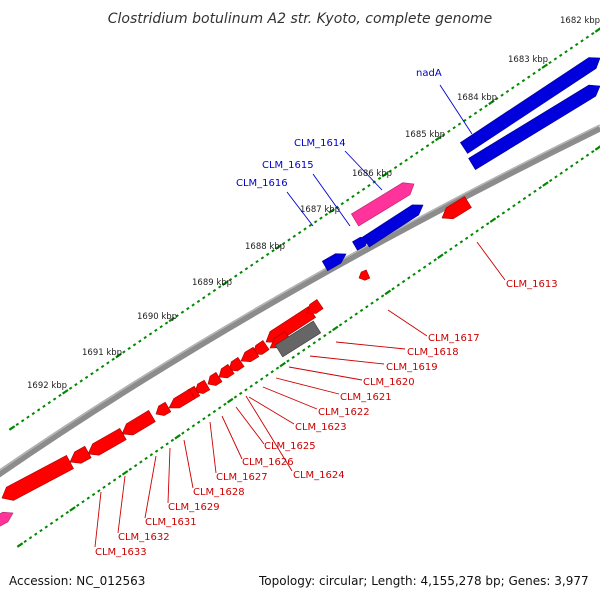 The width and height of the screenshot is (600, 600). I want to click on gene-label: CLM_1617, so click(454, 338).